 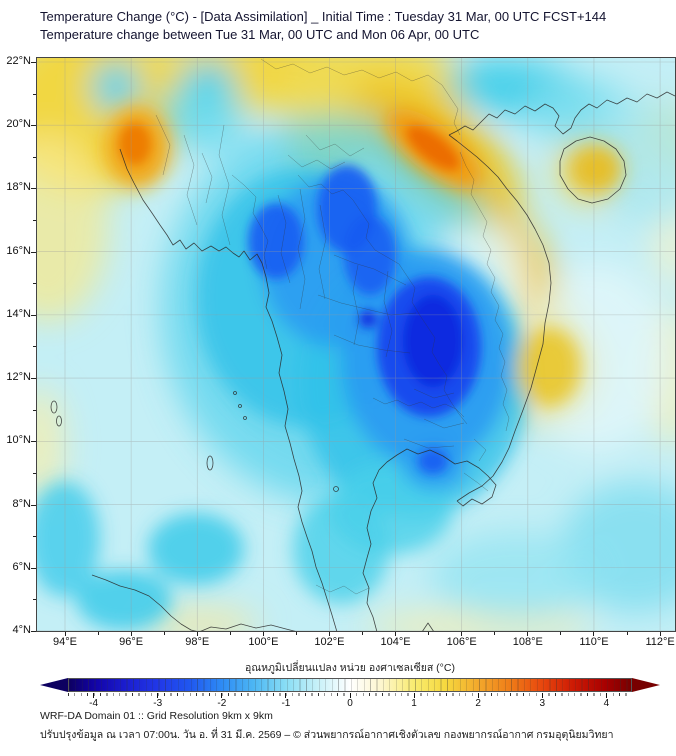 What do you see at coordinates (286, 703) in the screenshot?
I see `colorbar-tick-label: -1` at bounding box center [286, 703].